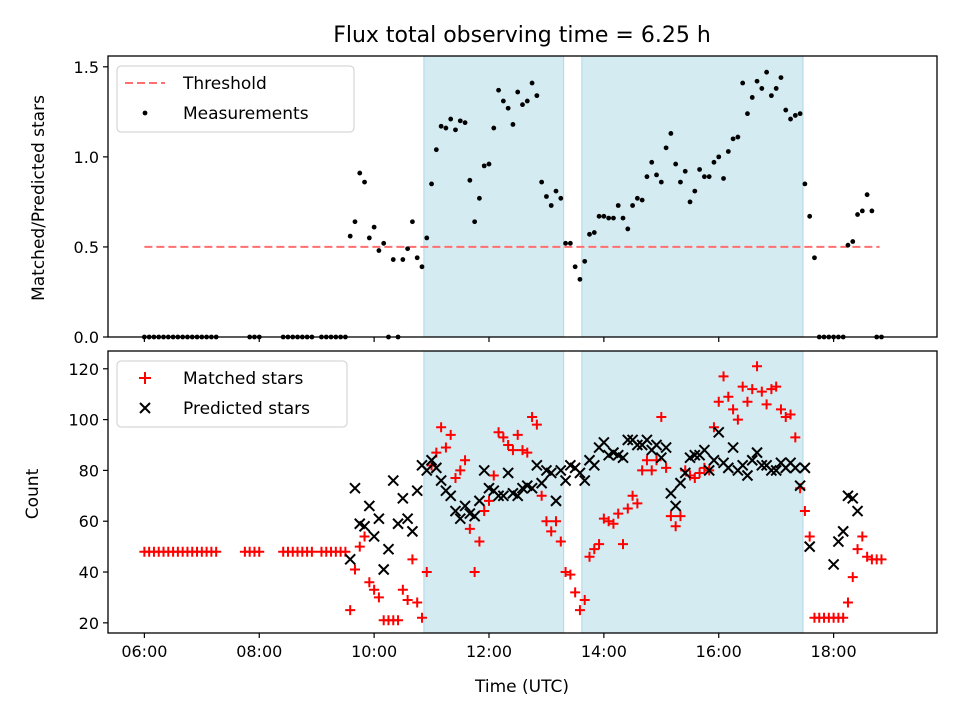  Describe the element at coordinates (494, 196) in the screenshot. I see `observing-window-shade` at that location.